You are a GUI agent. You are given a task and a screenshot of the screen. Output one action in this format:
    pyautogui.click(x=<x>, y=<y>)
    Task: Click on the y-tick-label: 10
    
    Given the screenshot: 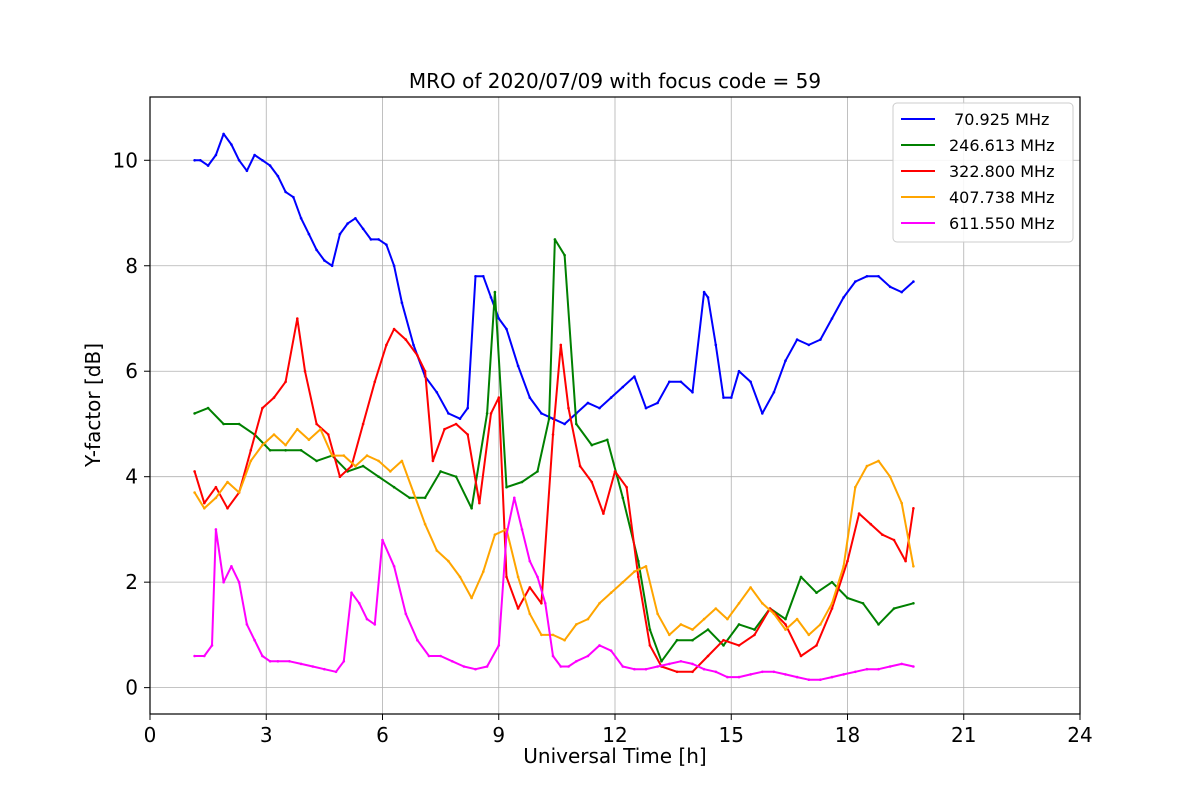 What is the action you would take?
    pyautogui.click(x=125, y=160)
    